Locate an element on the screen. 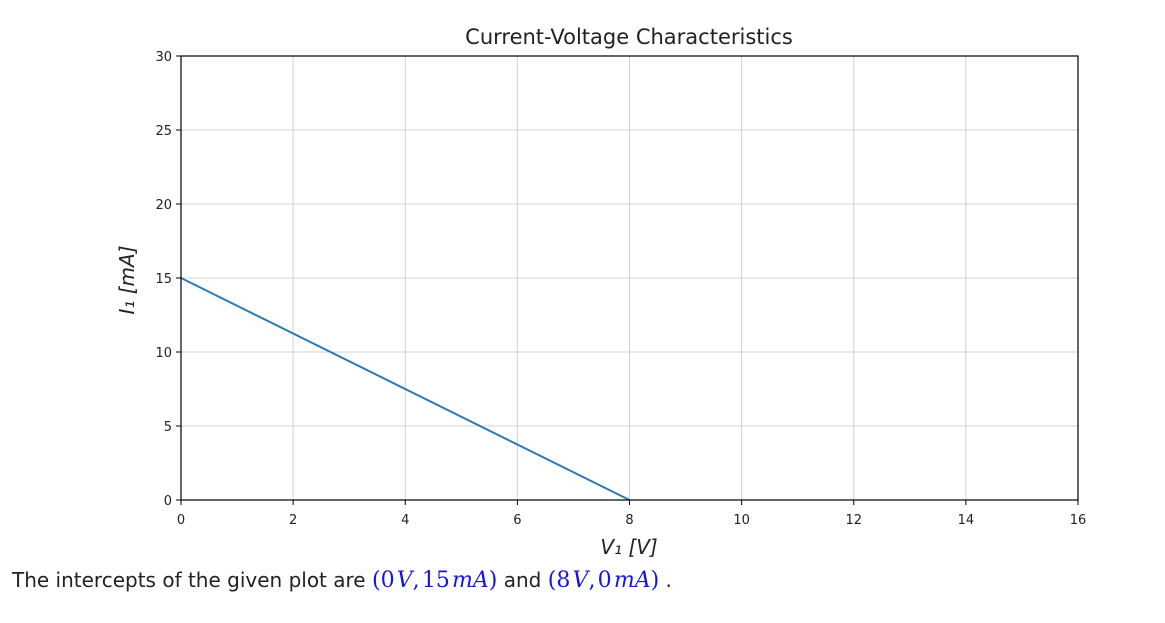 Image resolution: width=1165 pixels, height=623 pixels. x-axis-ticks: 0 2 4 6 8 10 12 14 16 is located at coordinates (631, 514).